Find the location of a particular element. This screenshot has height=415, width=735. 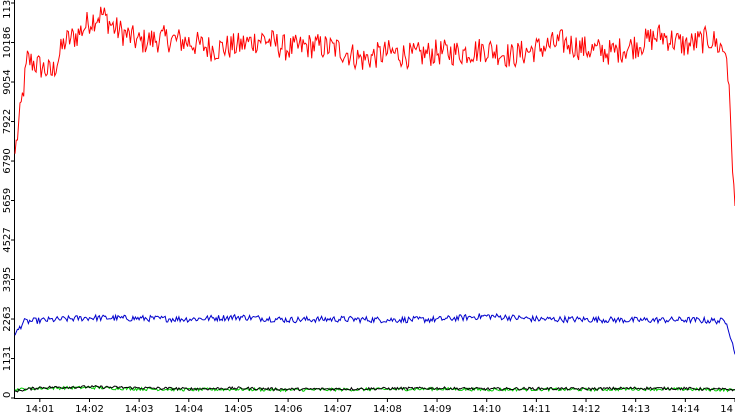

x-tick-label: 14:14 is located at coordinates (685, 409).